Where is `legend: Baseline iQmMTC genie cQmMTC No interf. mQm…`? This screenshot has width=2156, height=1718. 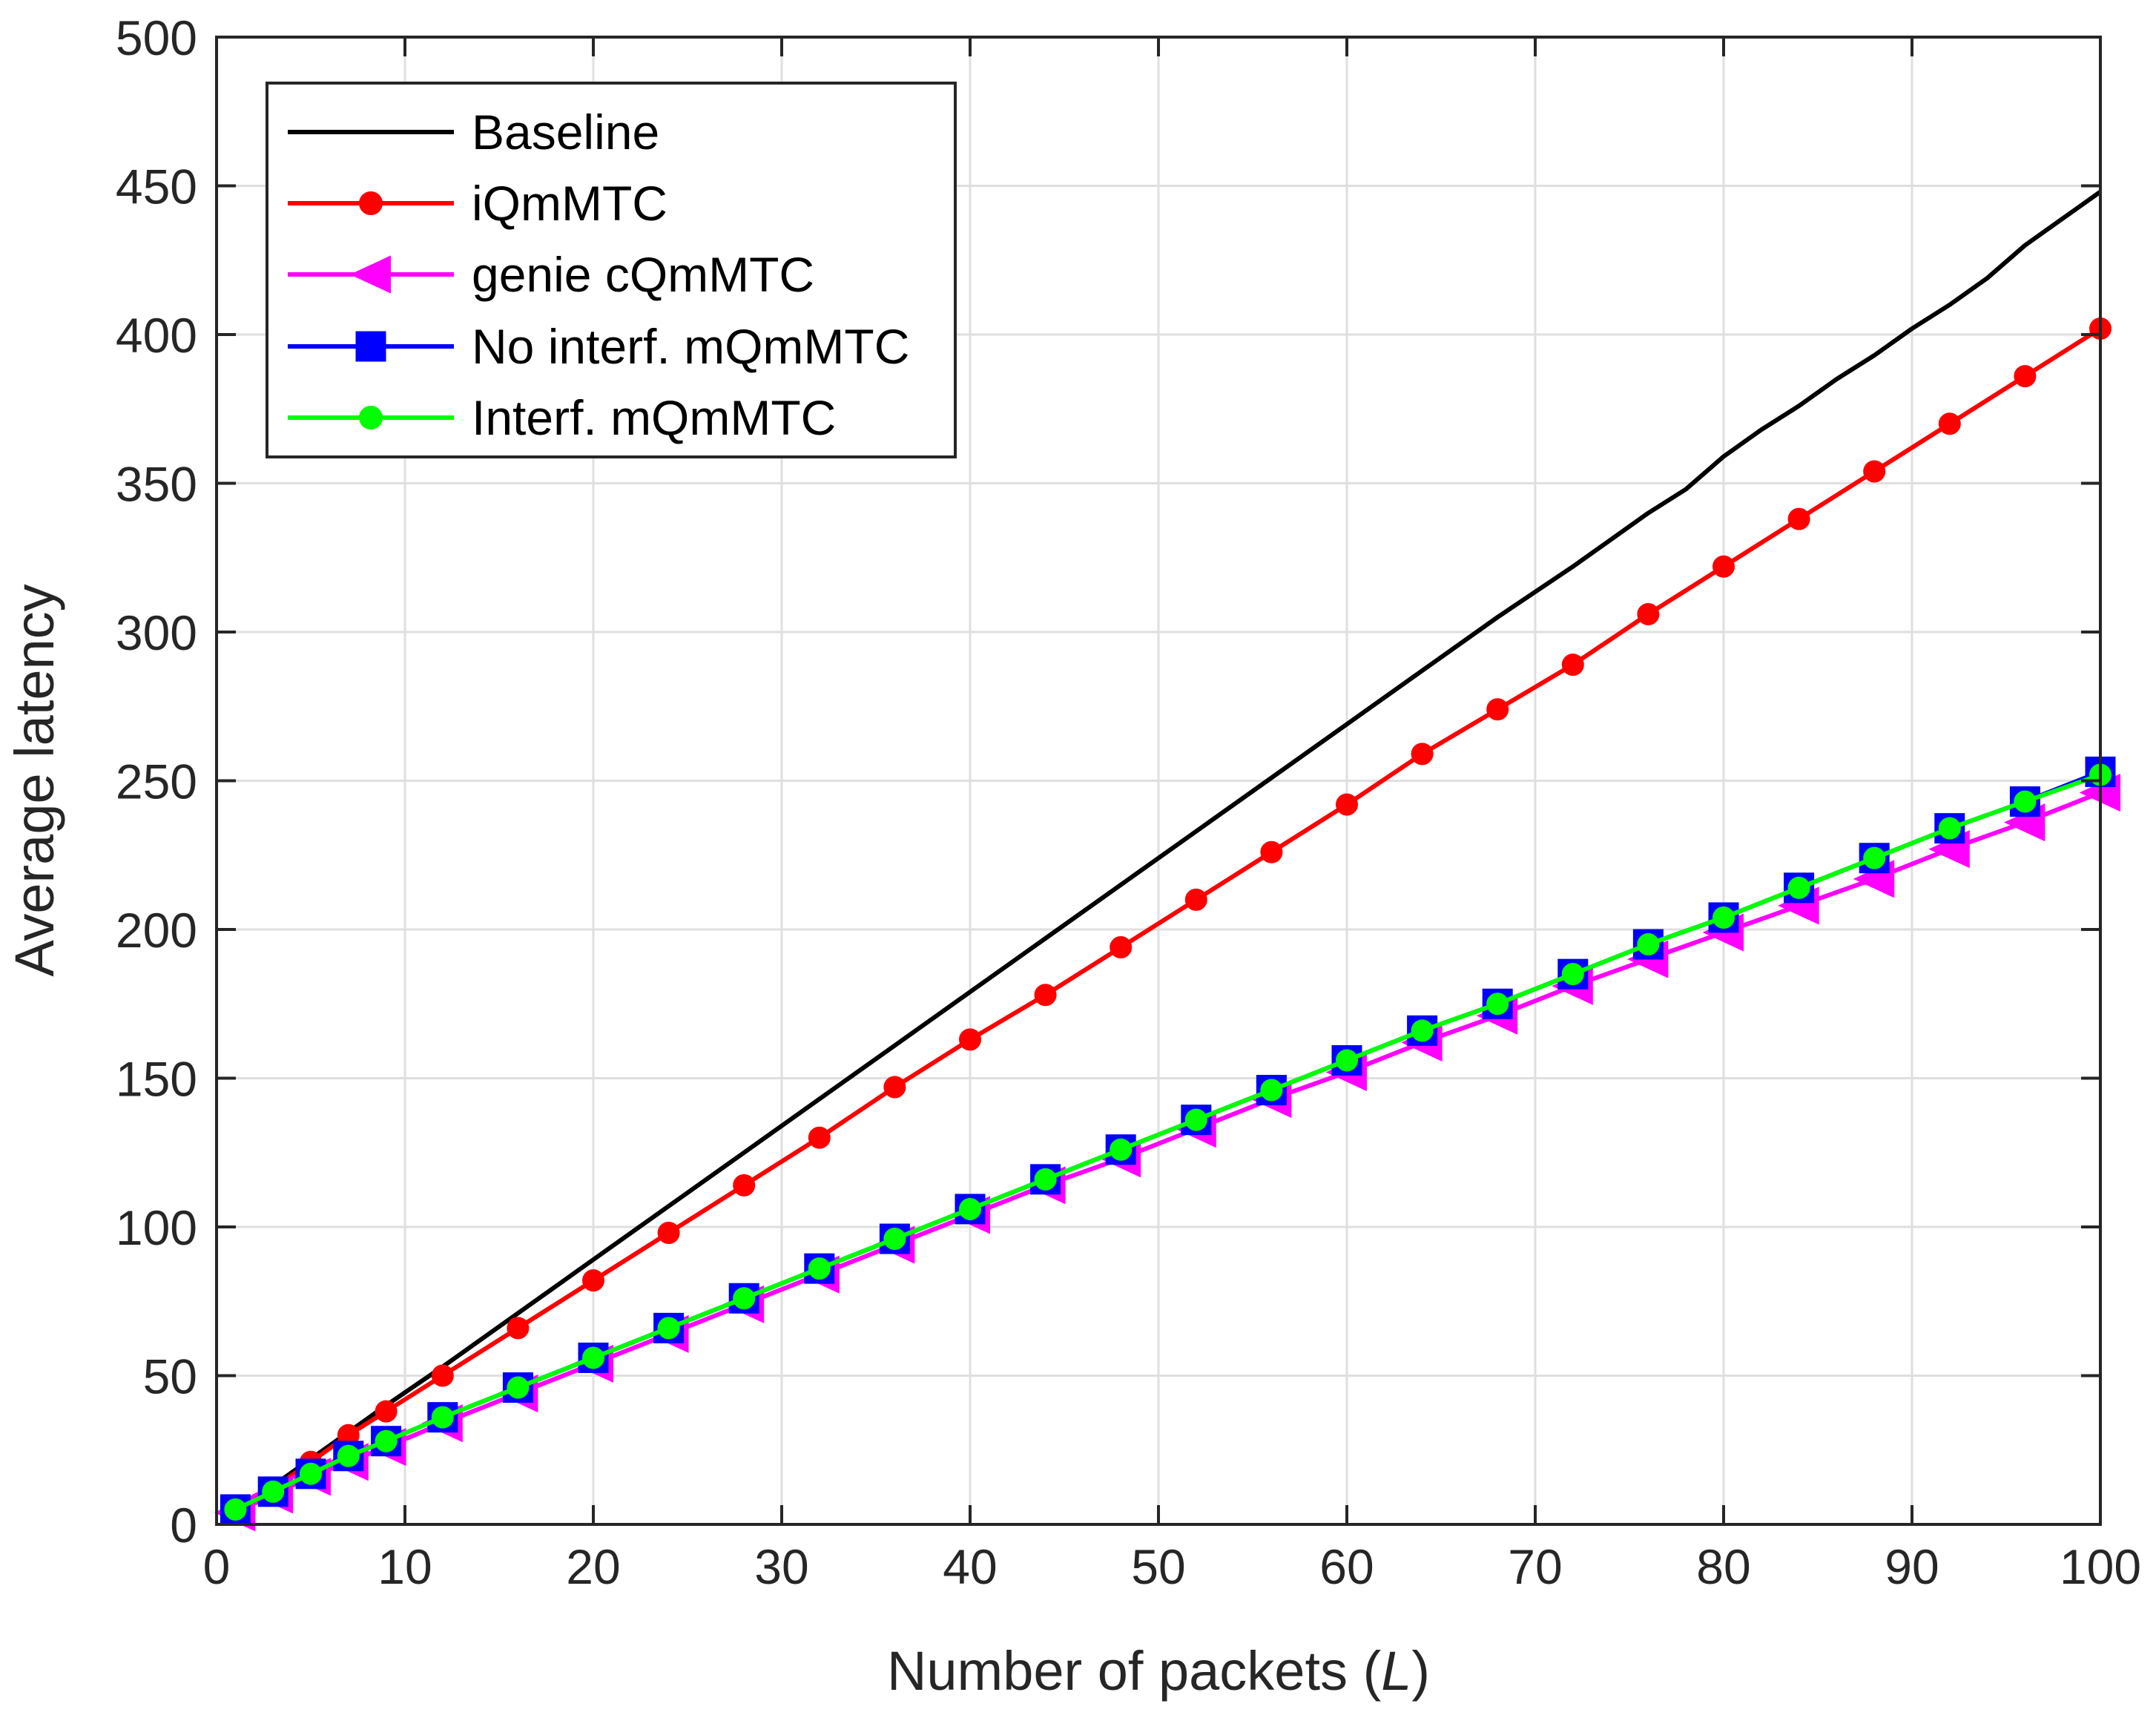 legend: Baseline iQmMTC genie cQmMTC No interf. mQm… is located at coordinates (611, 270).